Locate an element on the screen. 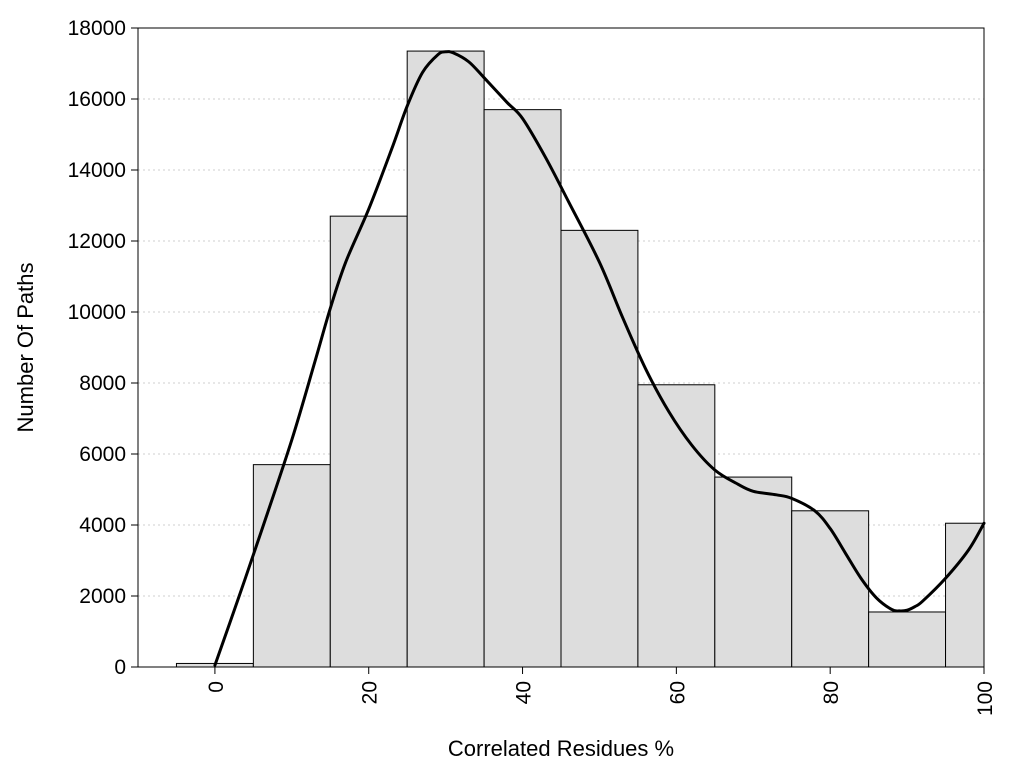 Image resolution: width=1024 pixels, height=768 pixels. y-axis-title: Number Of Paths is located at coordinates (25, 348).